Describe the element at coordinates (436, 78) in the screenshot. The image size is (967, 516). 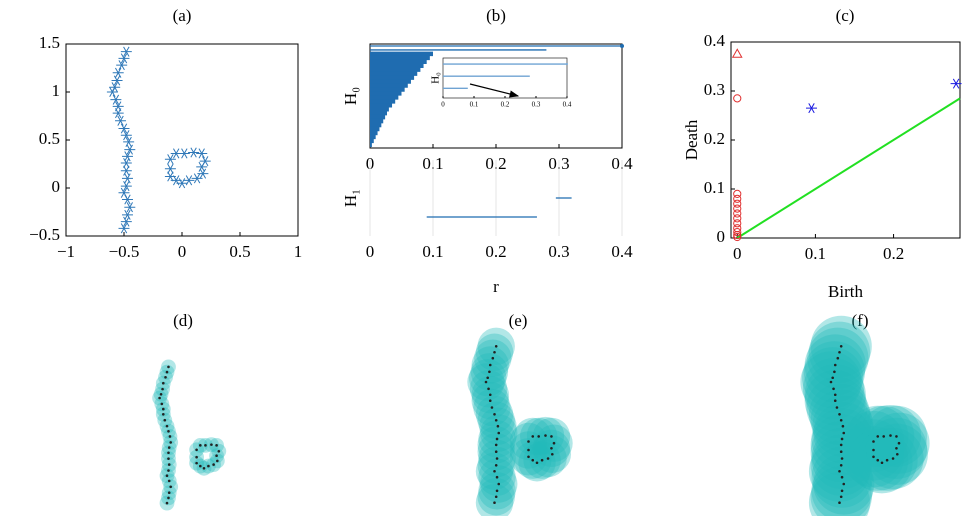
I see `y-axis-label: H₀` at that location.